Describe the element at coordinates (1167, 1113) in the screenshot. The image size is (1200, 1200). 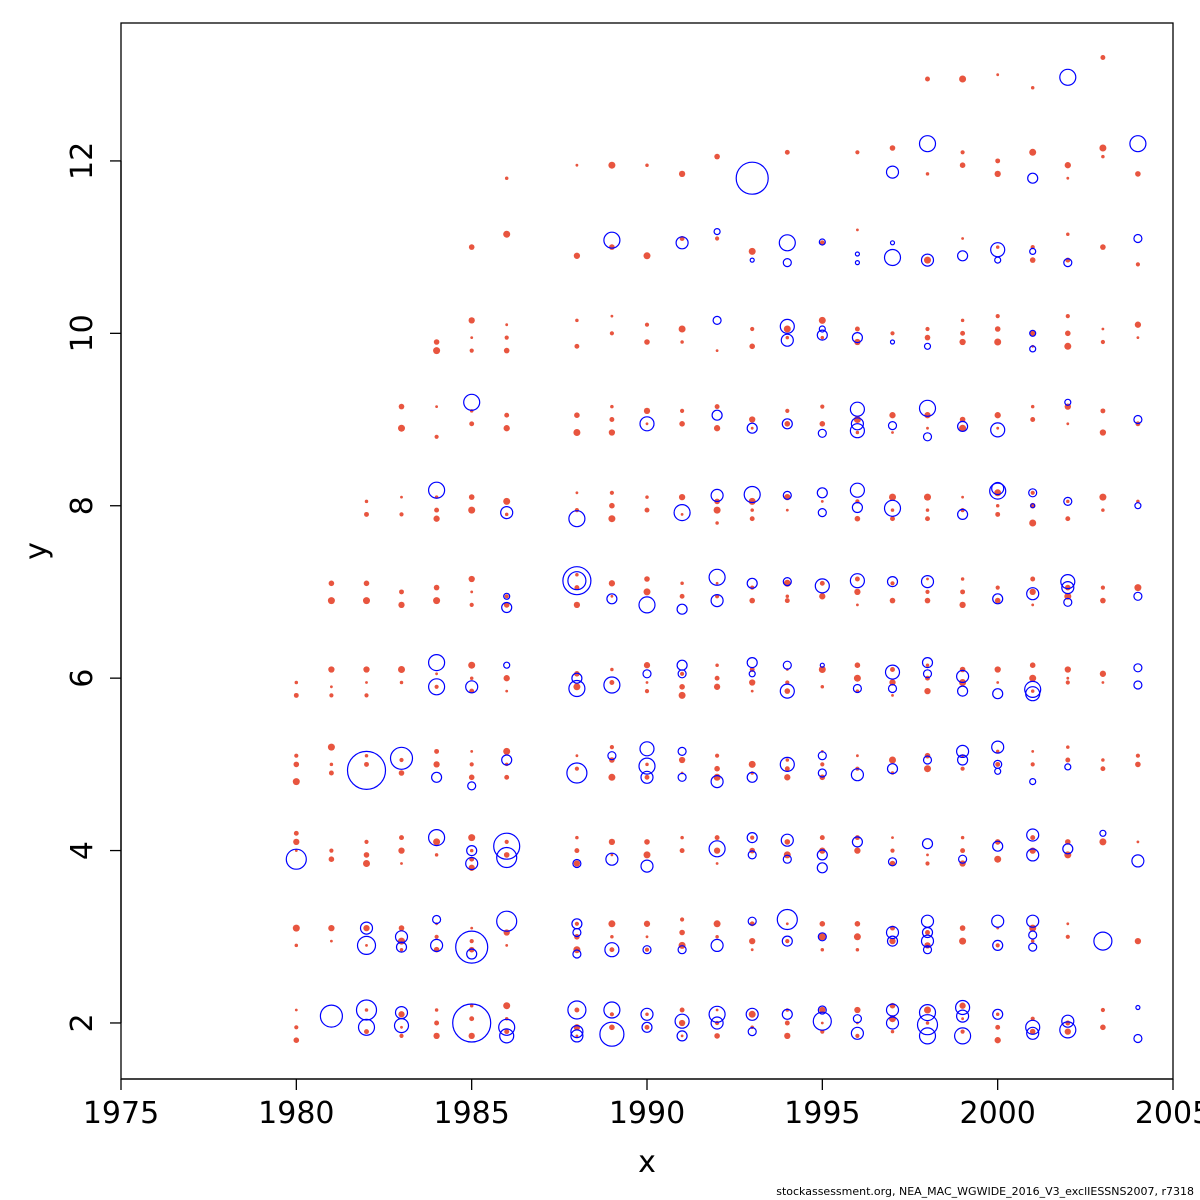
I see `x-tick-label: 2005` at that location.